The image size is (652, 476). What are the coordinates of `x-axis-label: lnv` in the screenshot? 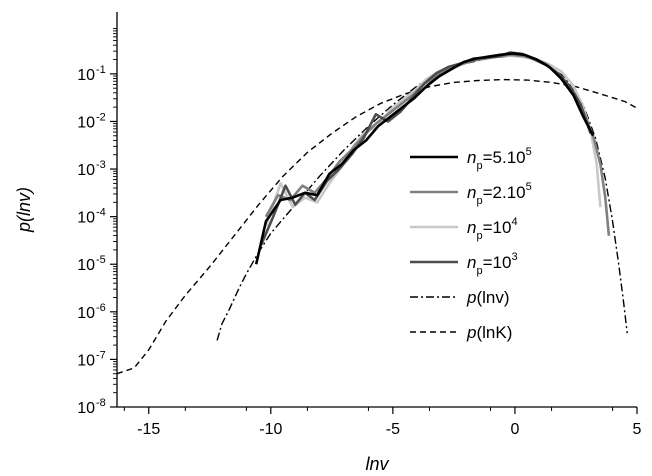 It's located at (377, 464).